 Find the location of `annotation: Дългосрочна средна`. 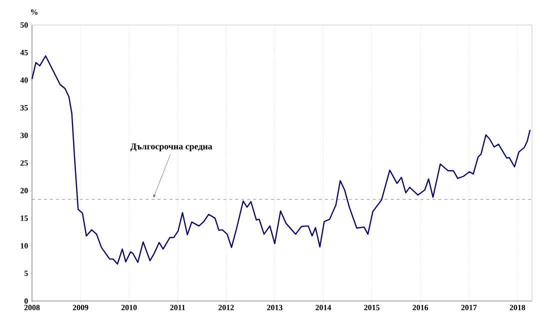

annotation: Дългосрочна средна is located at coordinates (171, 147).